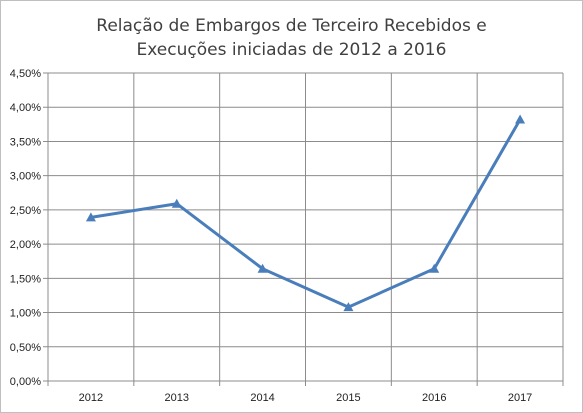 The width and height of the screenshot is (583, 413). What do you see at coordinates (520, 398) in the screenshot?
I see `x-tick-label: 2017` at bounding box center [520, 398].